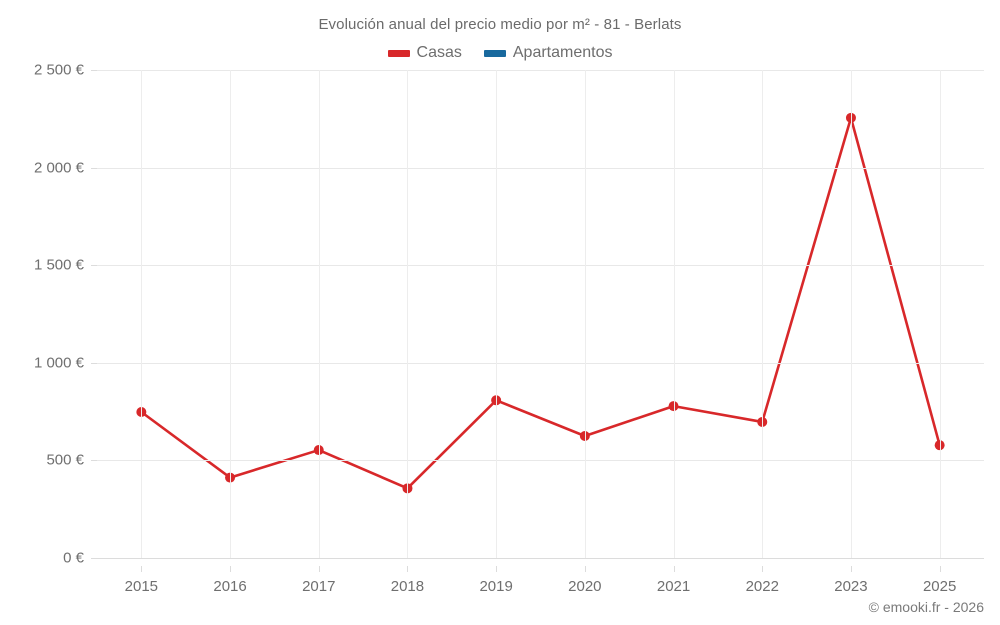 This screenshot has width=1000, height=625. I want to click on legend-item-apartamentos: Apartamentos, so click(548, 53).